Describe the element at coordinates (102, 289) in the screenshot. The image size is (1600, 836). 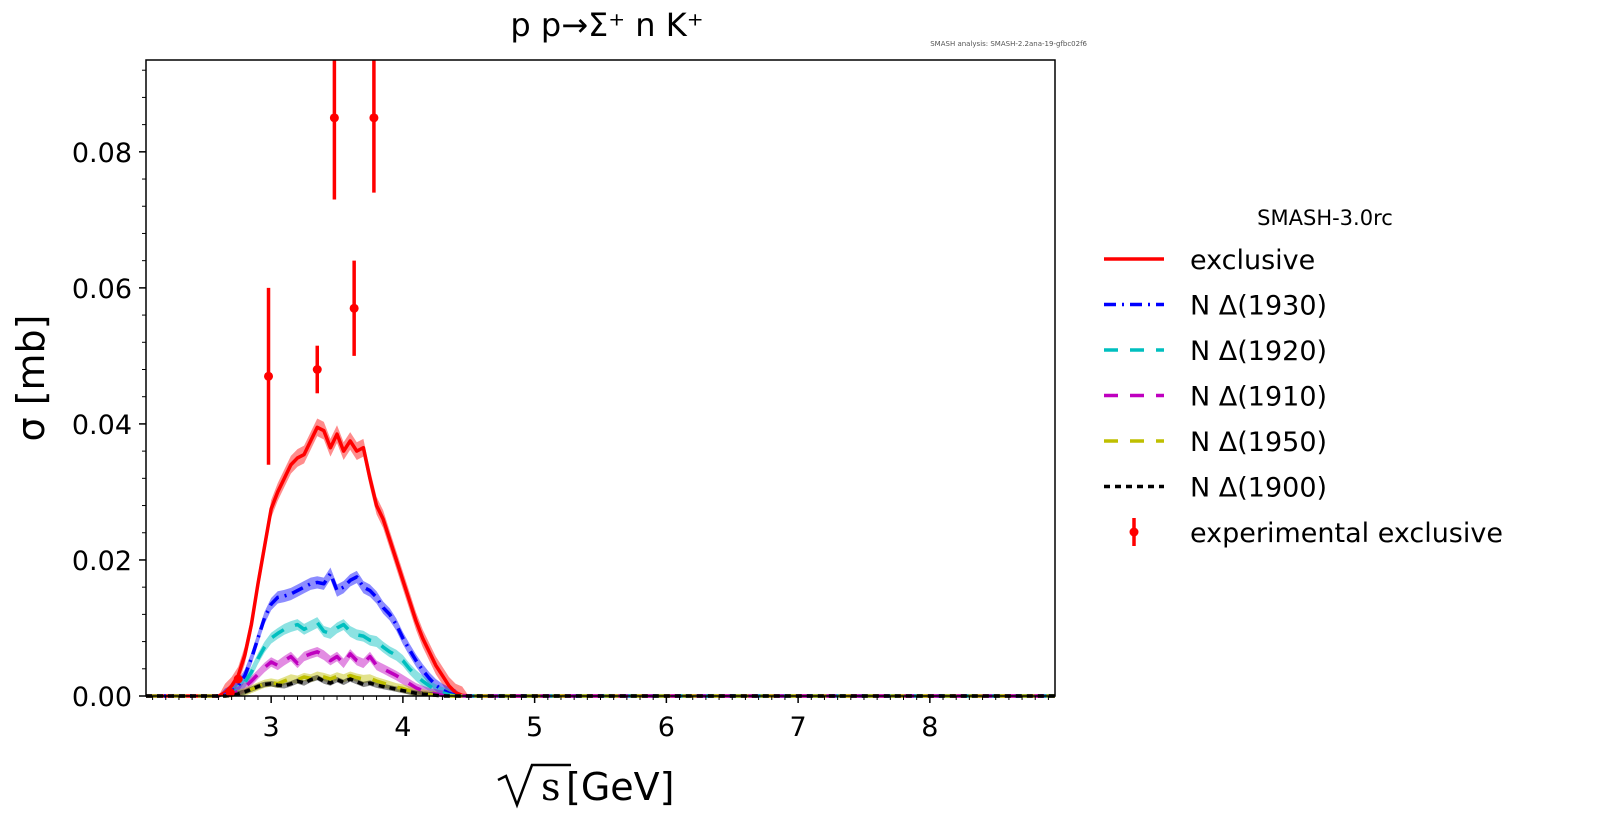
I see `y-tick-label-3: 0.06` at that location.